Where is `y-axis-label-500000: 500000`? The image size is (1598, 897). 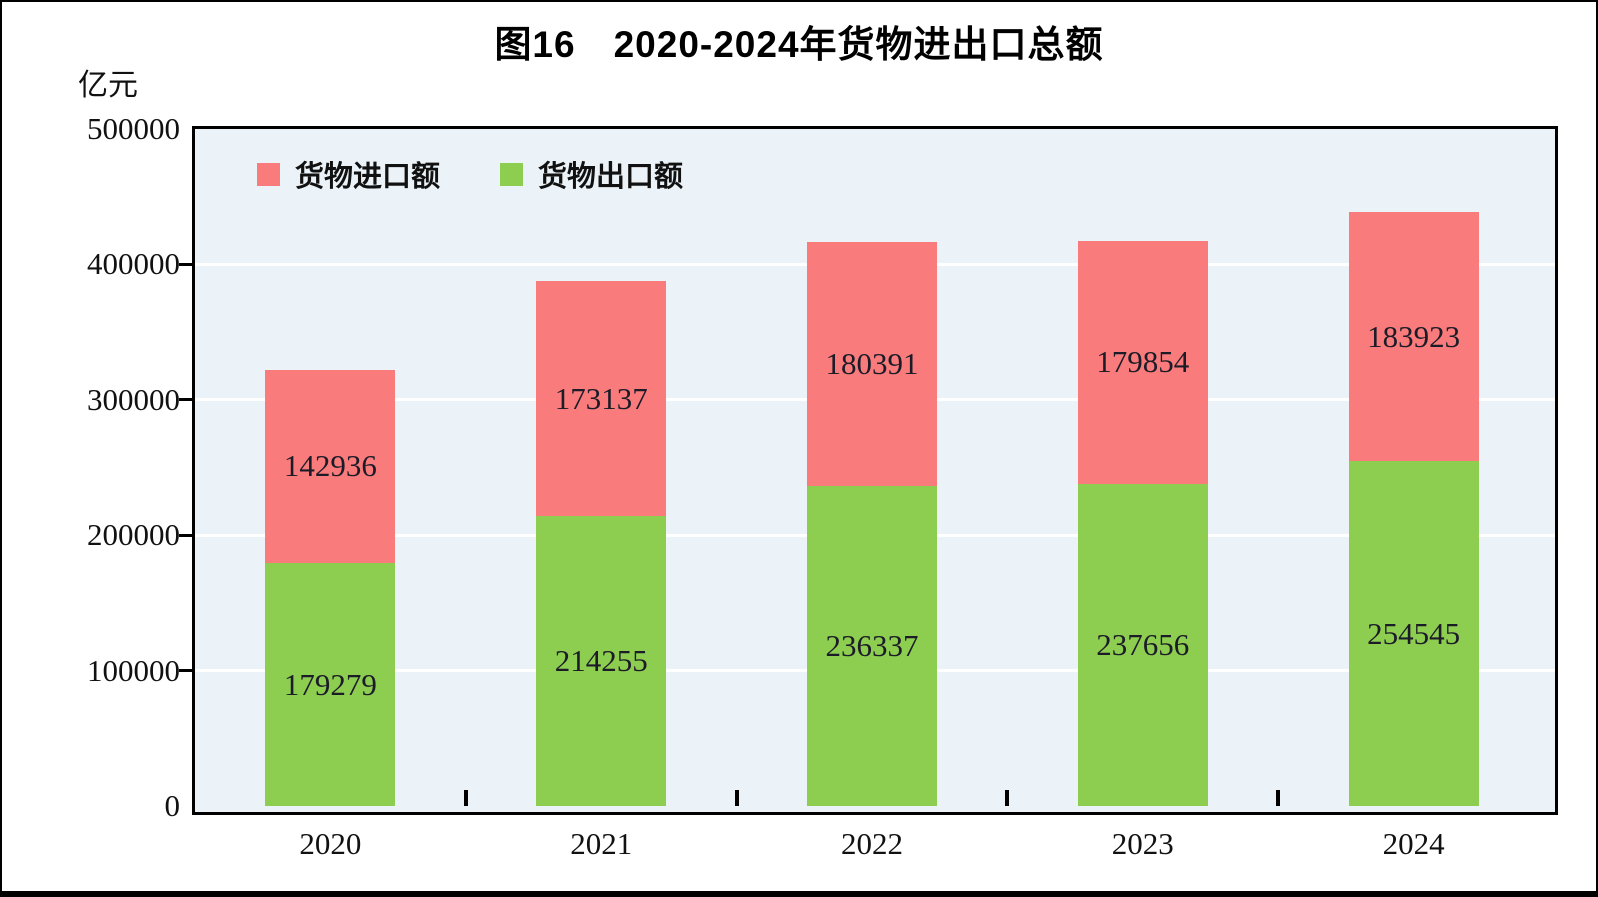
y-axis-label-500000: 500000 is located at coordinates (133, 128).